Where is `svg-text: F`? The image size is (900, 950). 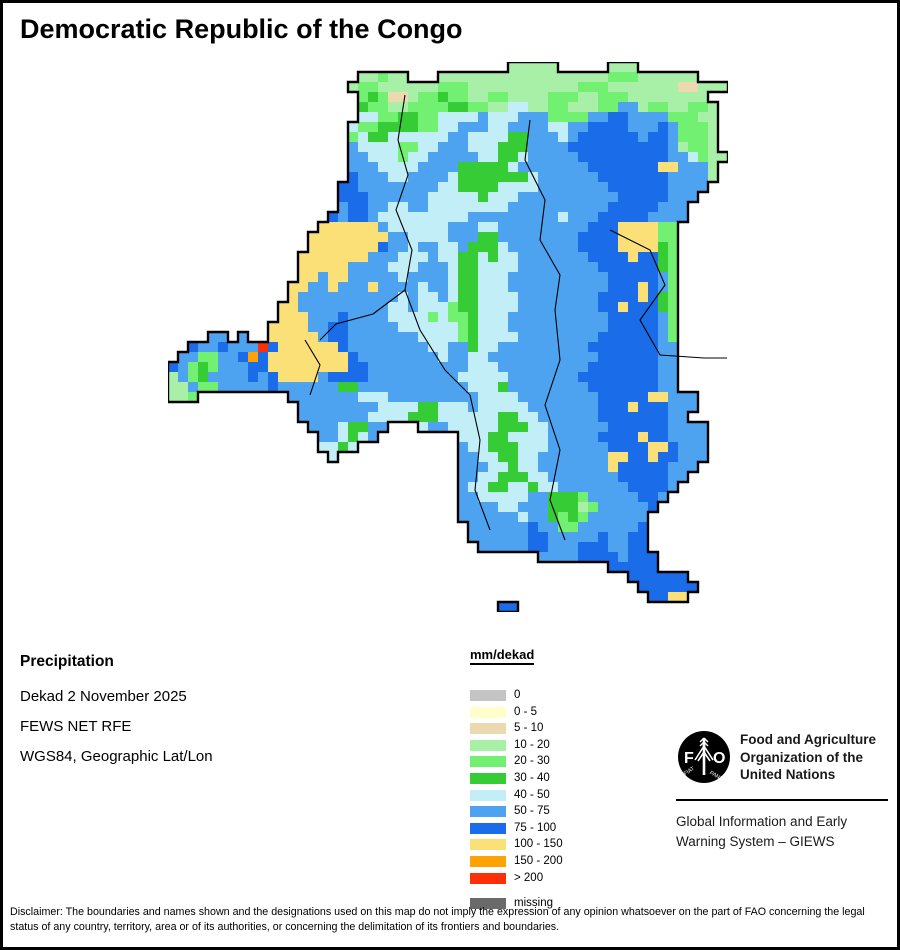
svg-text: F is located at coordinates (689, 758).